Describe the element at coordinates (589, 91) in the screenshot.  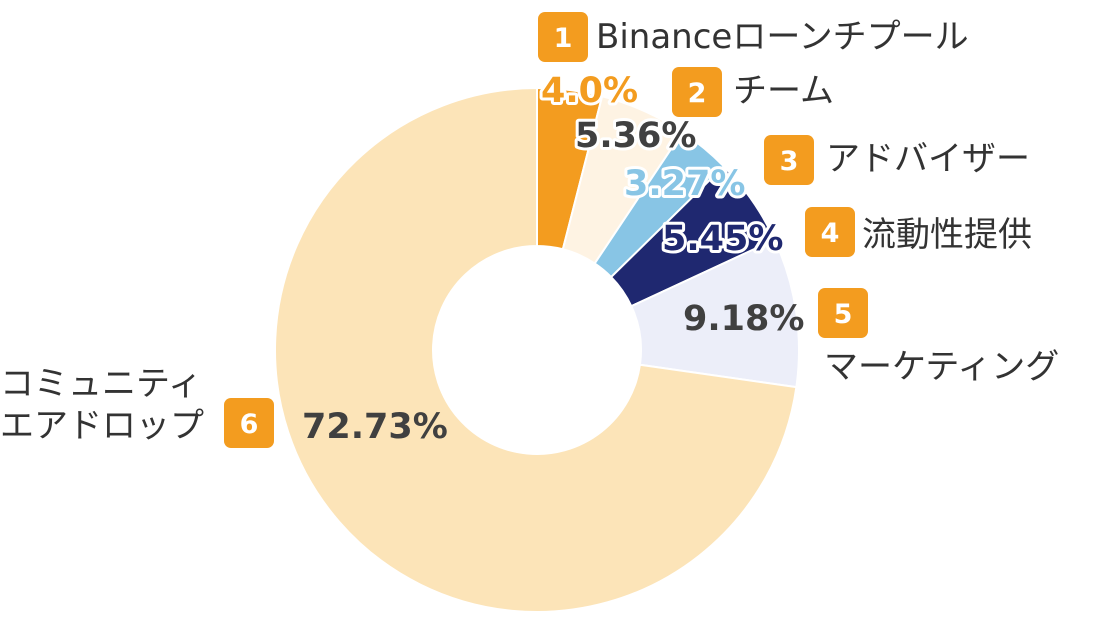
I see `percent-label-1: 4.0%` at that location.